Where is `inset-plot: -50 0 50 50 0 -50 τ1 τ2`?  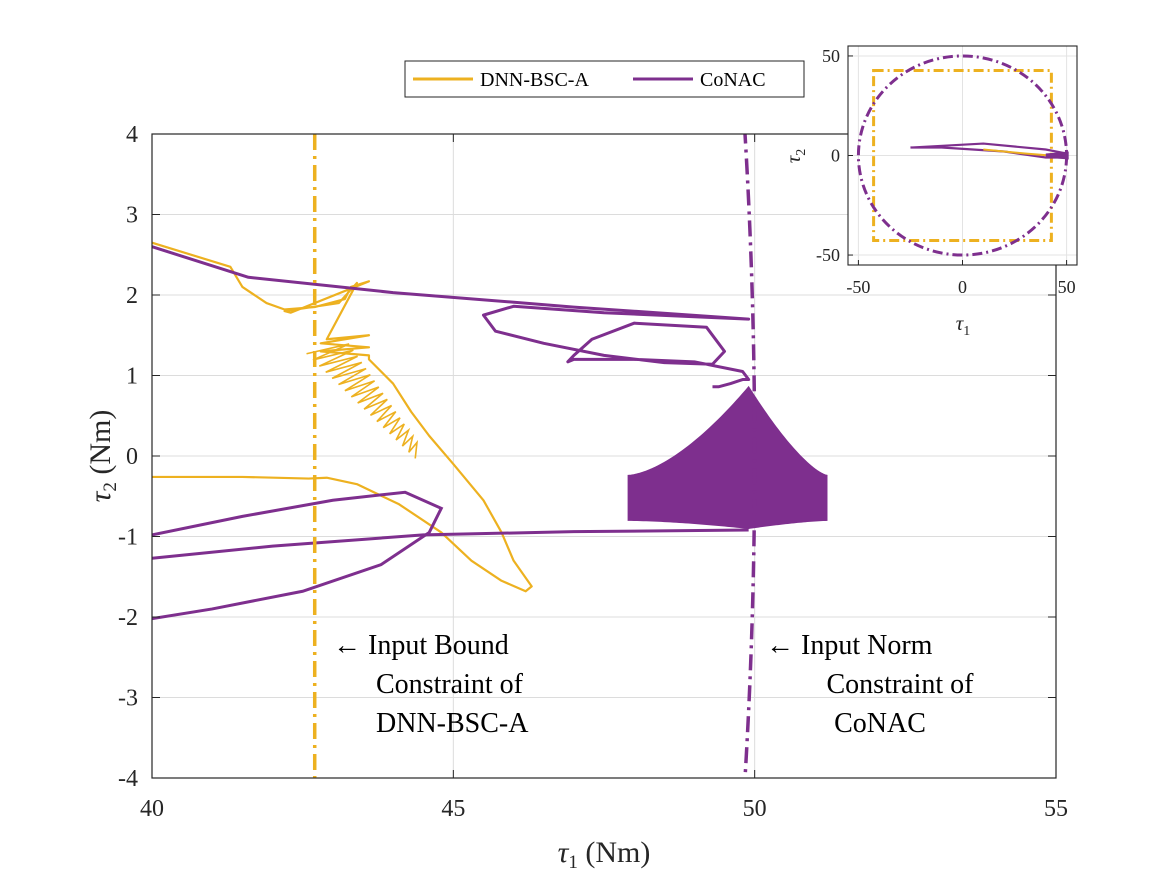 inset-plot: -50 0 50 50 0 -50 τ1 τ2 is located at coordinates (929, 192).